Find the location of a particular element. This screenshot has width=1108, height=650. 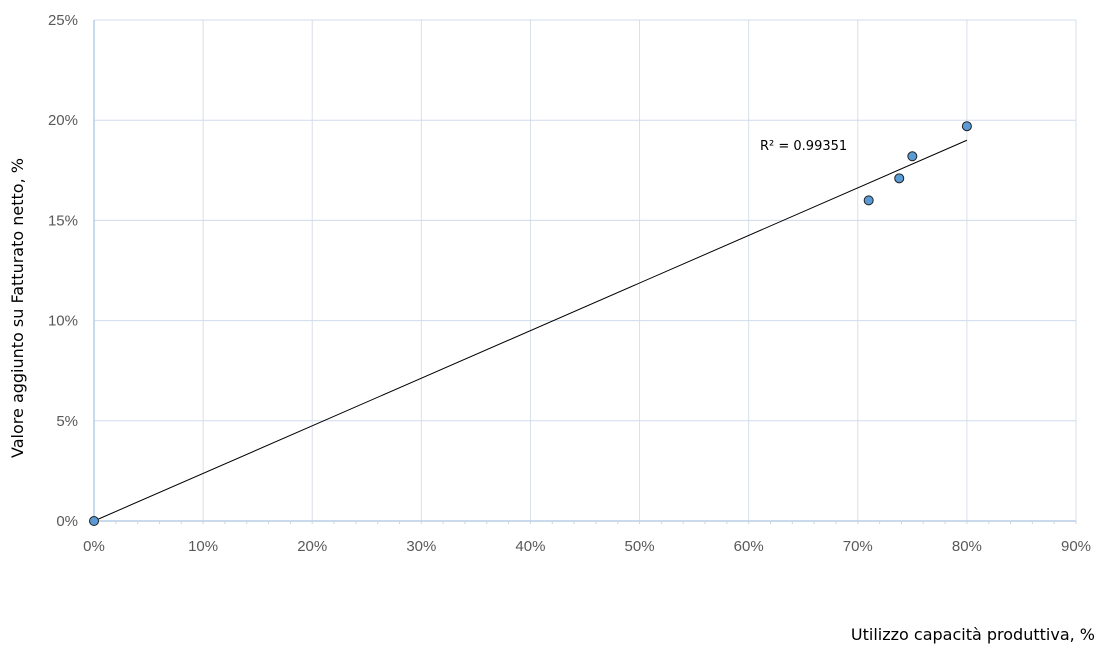

y-tick-label: 0% is located at coordinates (67, 521).